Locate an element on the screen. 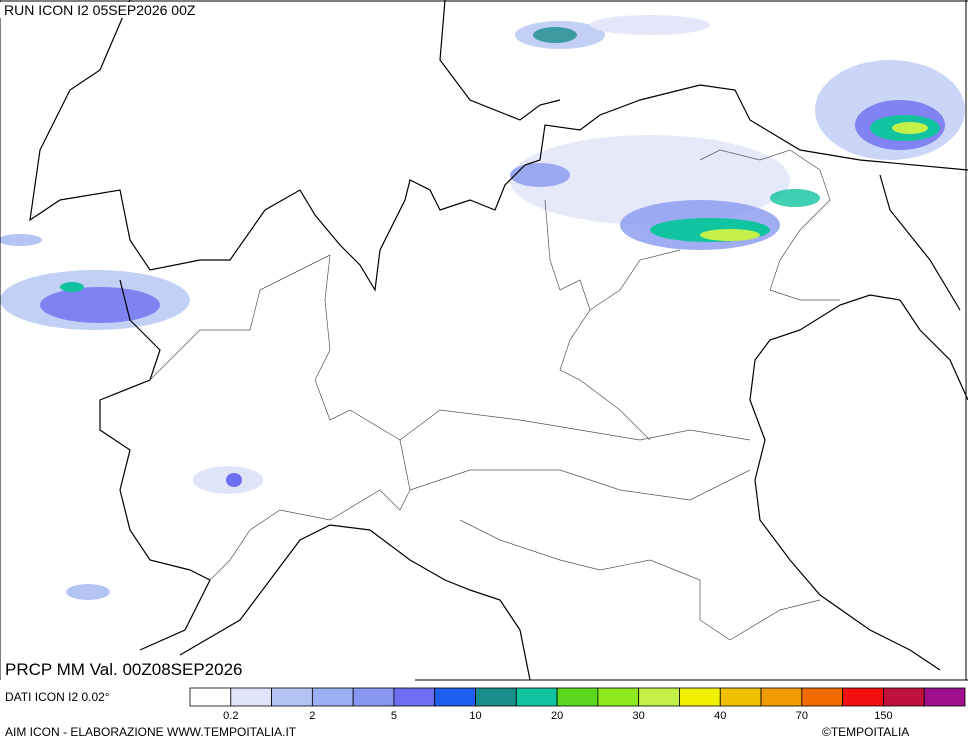  run-title: RUN ICON I2 05SEP2026 00Z is located at coordinates (100, 10).